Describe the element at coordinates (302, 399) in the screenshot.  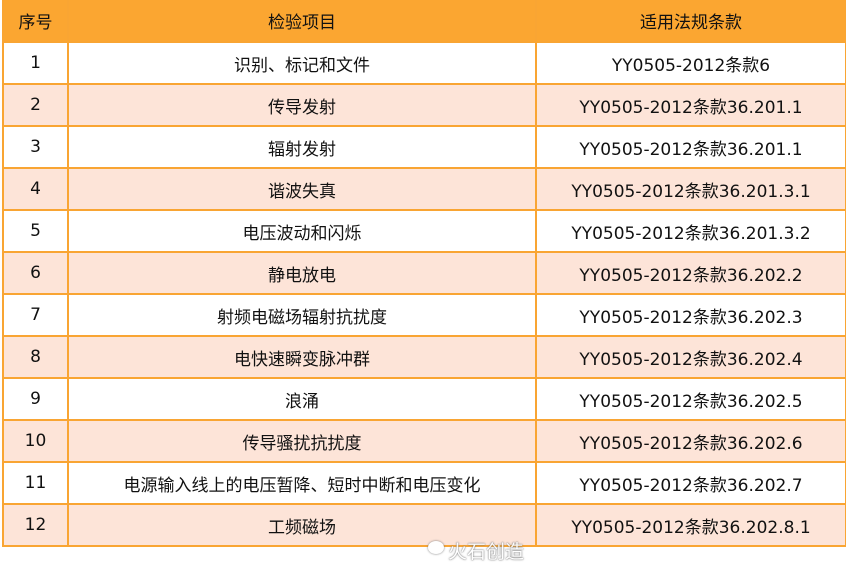
I see `cell-test-item: 浪涌` at that location.